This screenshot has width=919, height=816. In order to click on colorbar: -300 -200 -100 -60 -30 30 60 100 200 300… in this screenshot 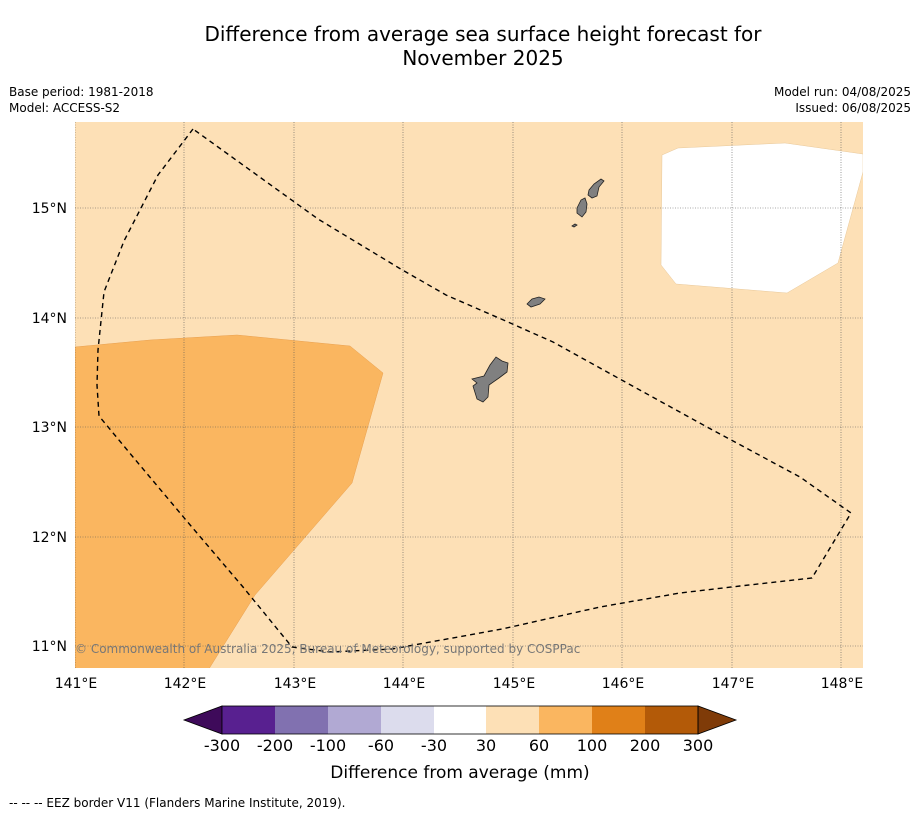, I will do `click(460, 744)`.